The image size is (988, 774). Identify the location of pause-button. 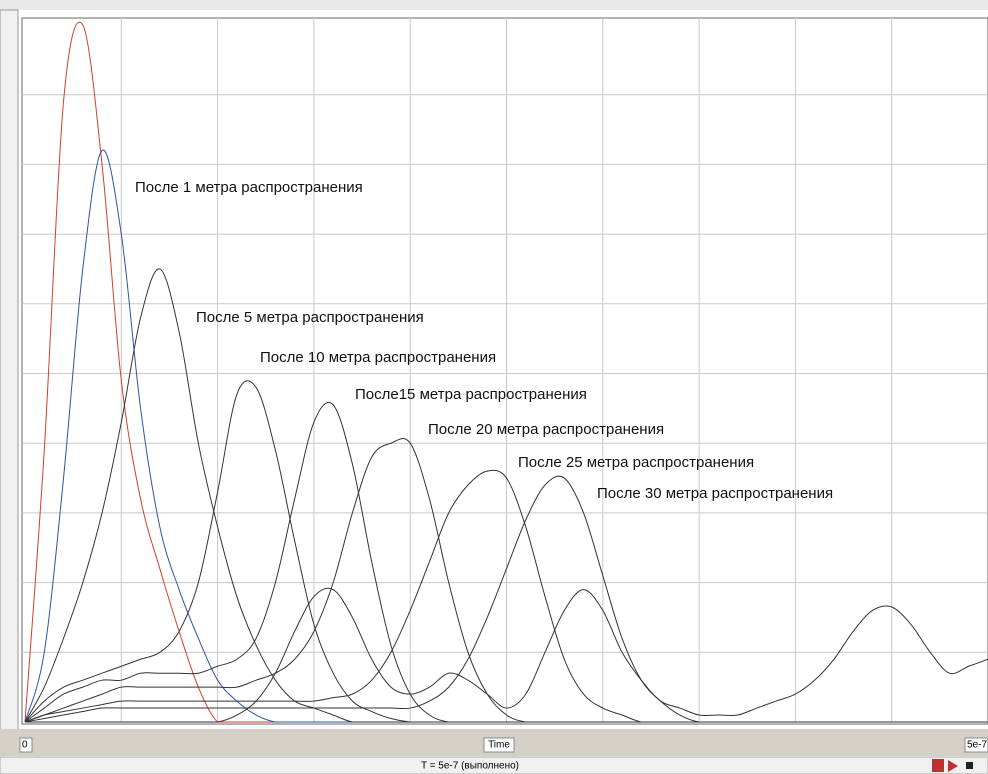
(938, 765).